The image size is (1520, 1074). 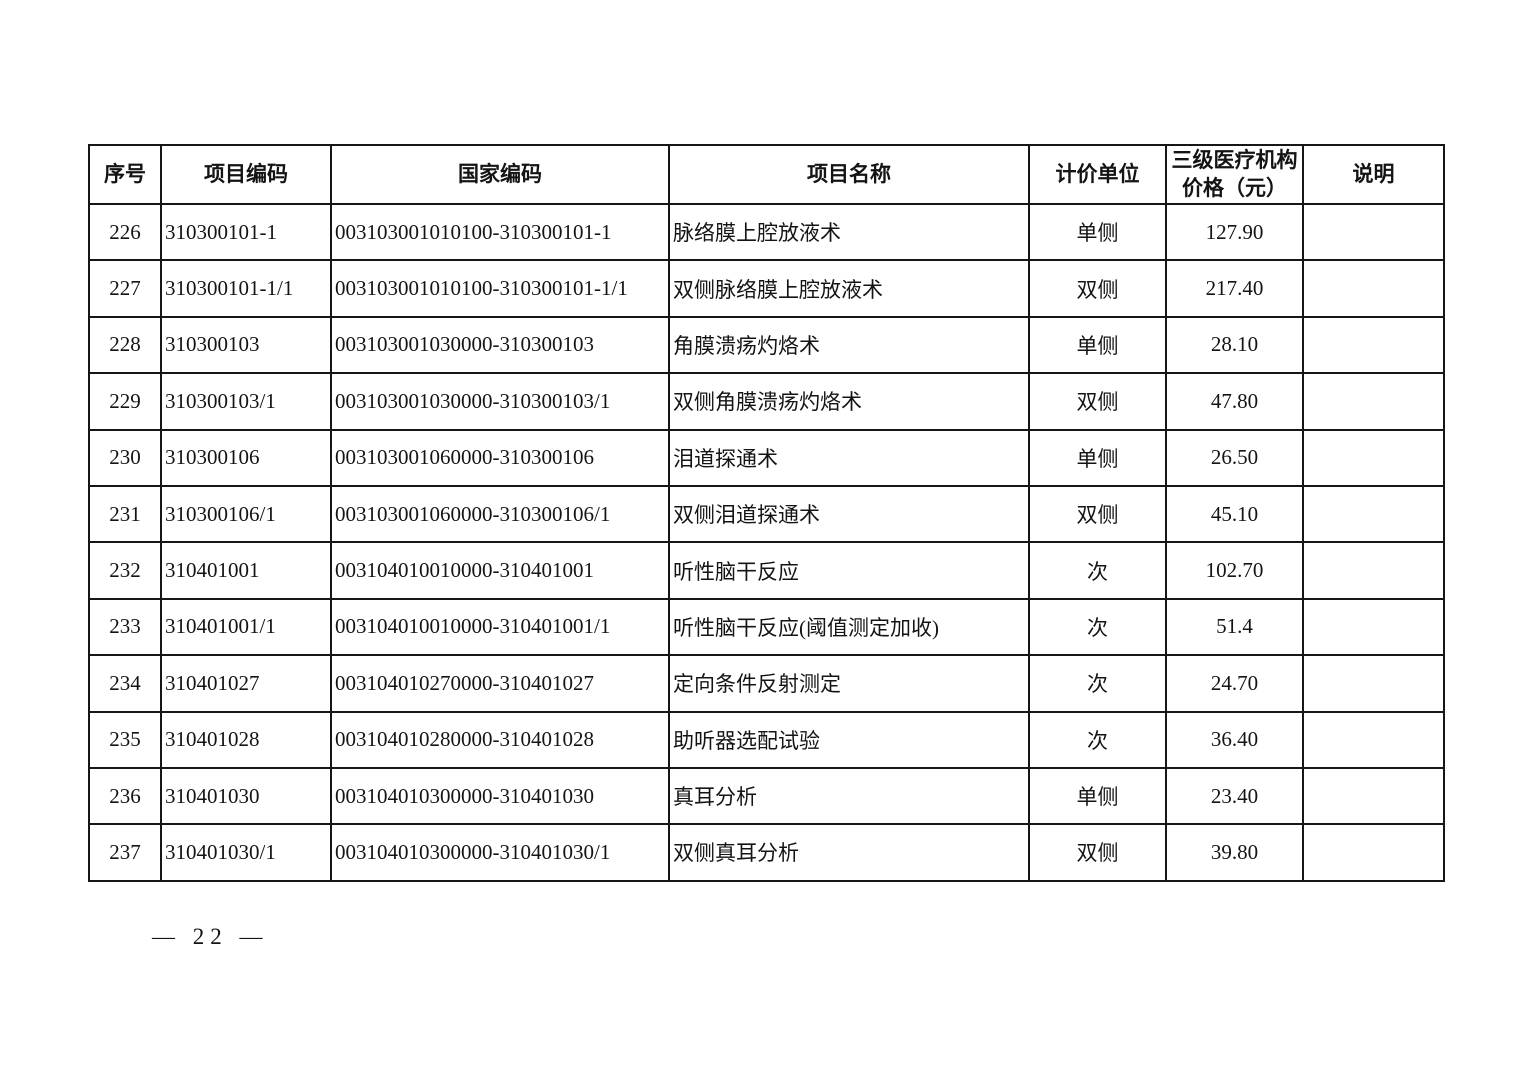 What do you see at coordinates (125, 401) in the screenshot?
I see `cell-seq: 229` at bounding box center [125, 401].